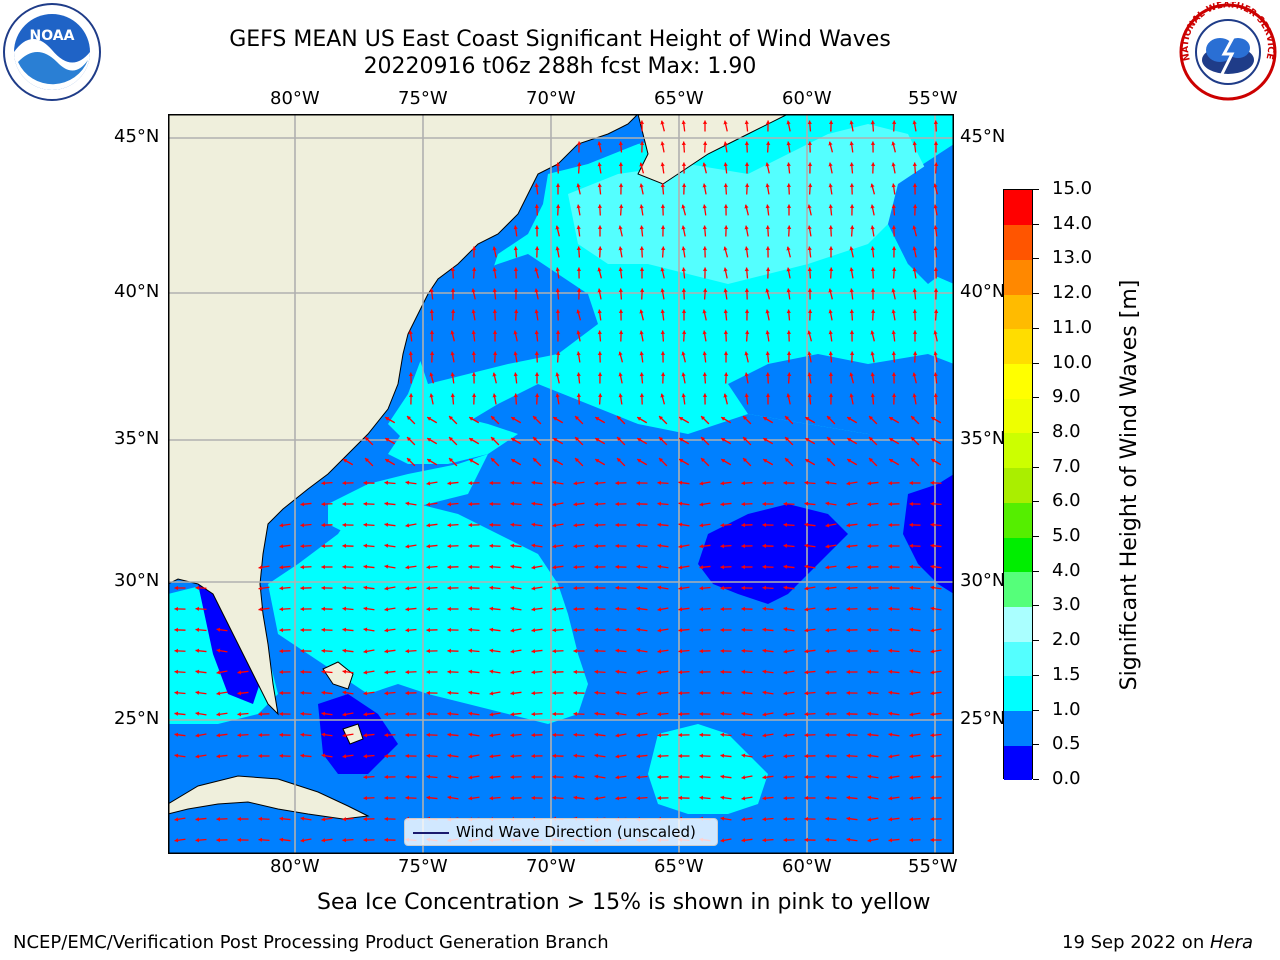 The height and width of the screenshot is (960, 1280). I want to click on map-legend: Wind Wave Direction (unscaled), so click(561, 832).